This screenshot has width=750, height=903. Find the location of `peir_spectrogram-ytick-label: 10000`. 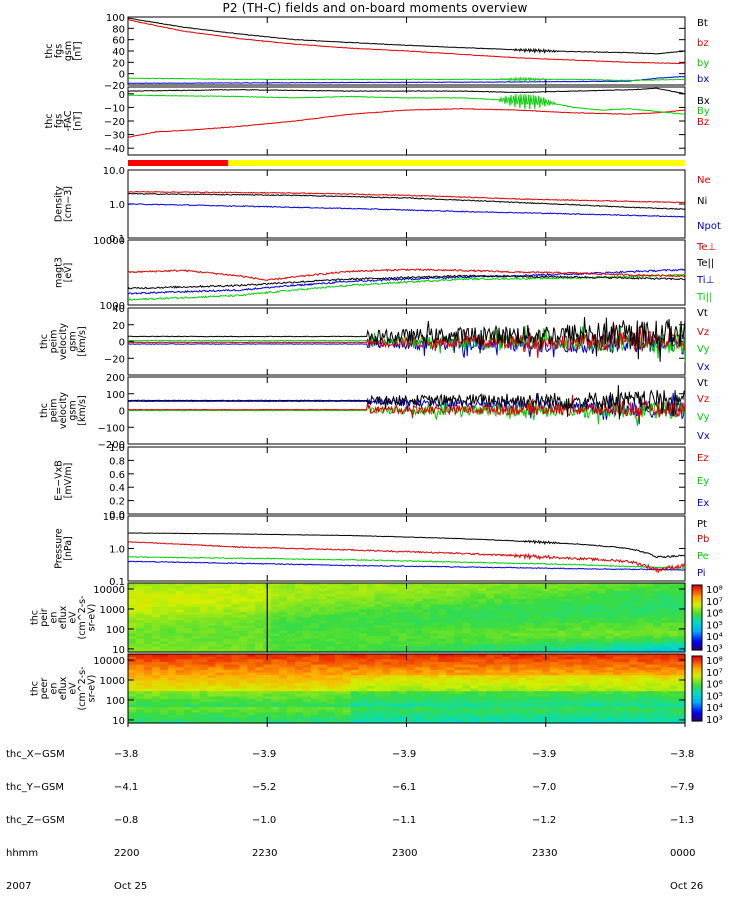

peir_spectrogram-ytick-label: 10000 is located at coordinates (109, 590).